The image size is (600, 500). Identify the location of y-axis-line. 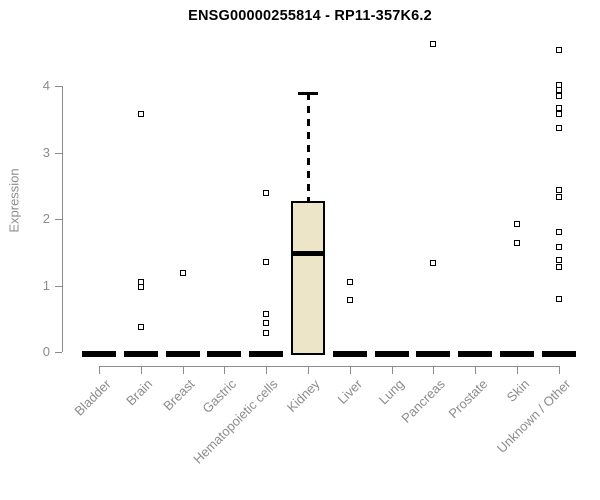
(62, 219).